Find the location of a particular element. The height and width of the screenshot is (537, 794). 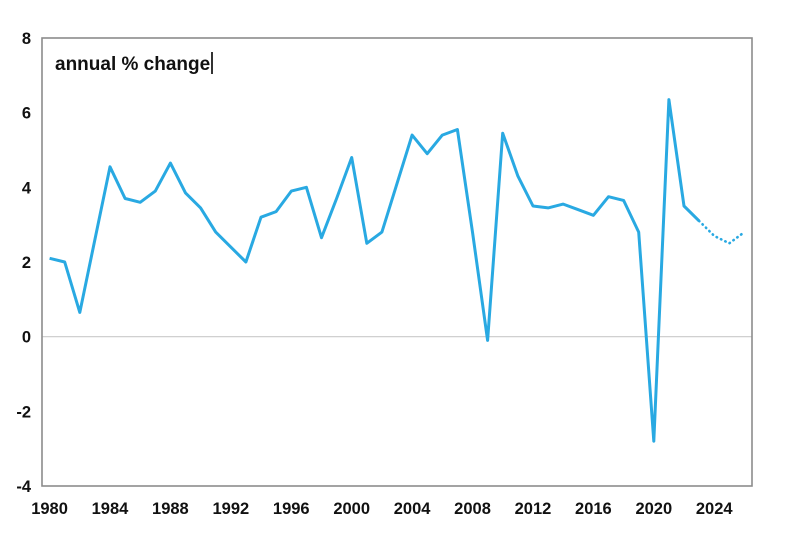

x-tick-label: 1996 is located at coordinates (291, 509).